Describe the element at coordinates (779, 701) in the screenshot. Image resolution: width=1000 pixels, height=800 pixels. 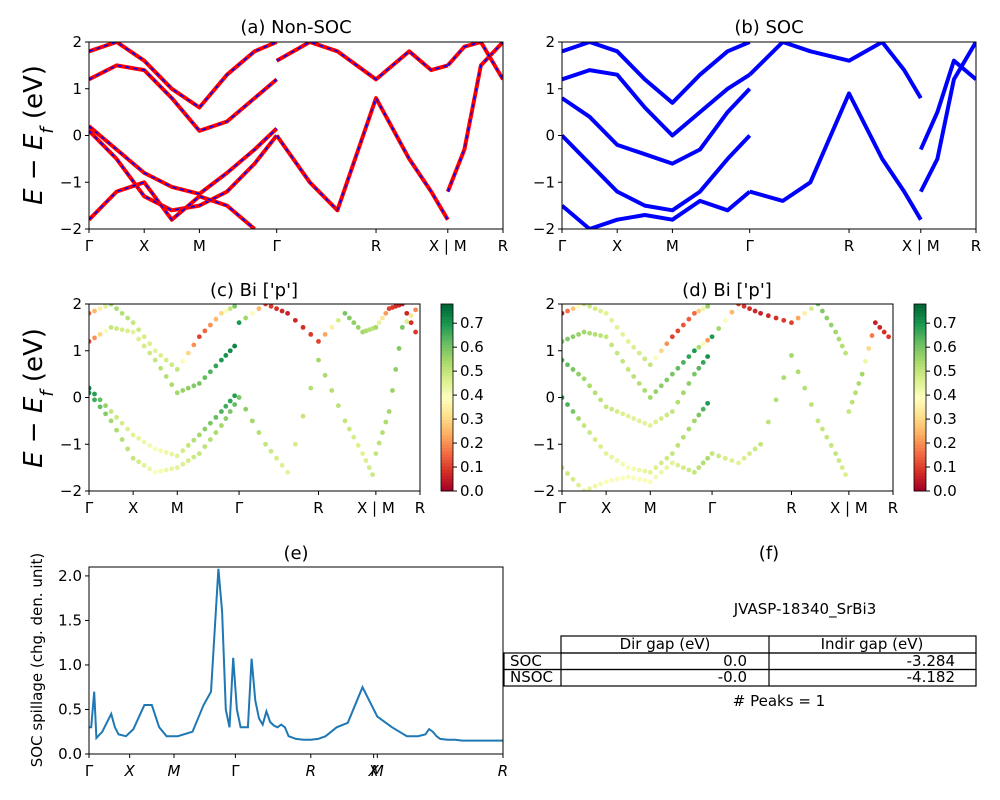
I see `table-peaks: # Peaks = 1` at that location.